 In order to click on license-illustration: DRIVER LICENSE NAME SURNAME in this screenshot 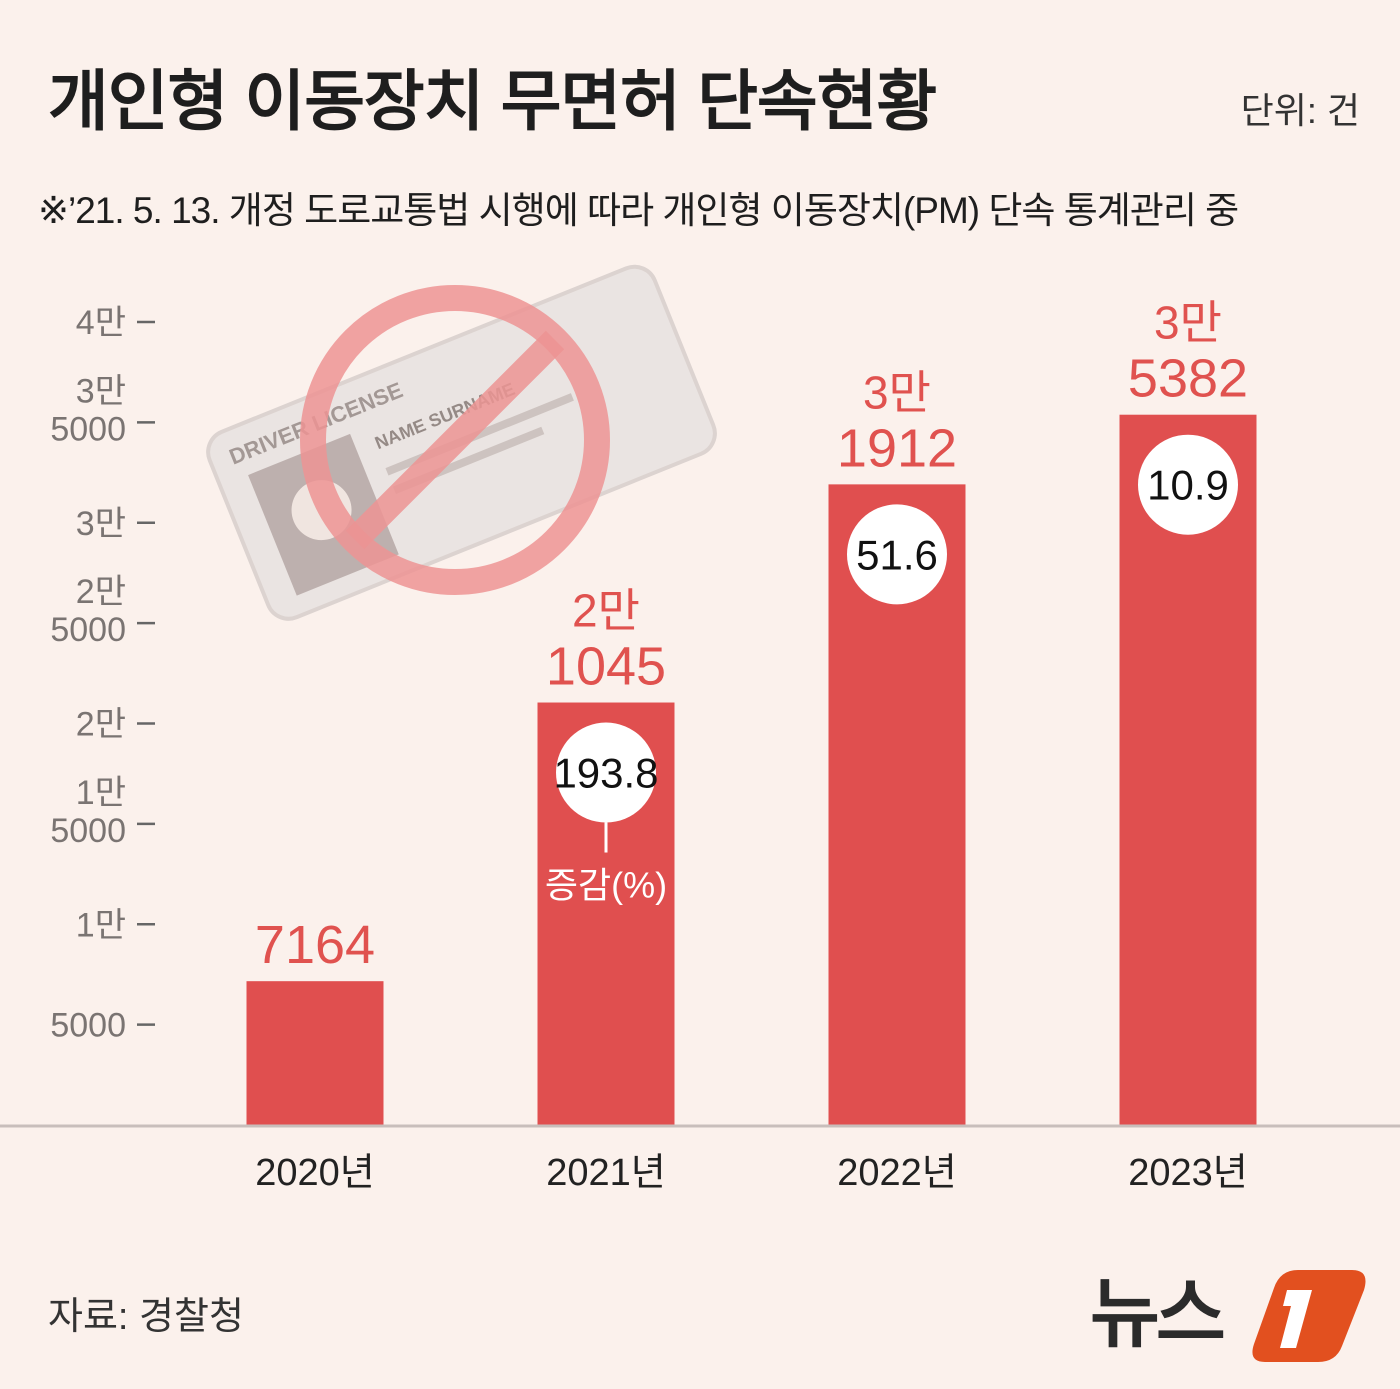, I will do `click(461, 442)`.